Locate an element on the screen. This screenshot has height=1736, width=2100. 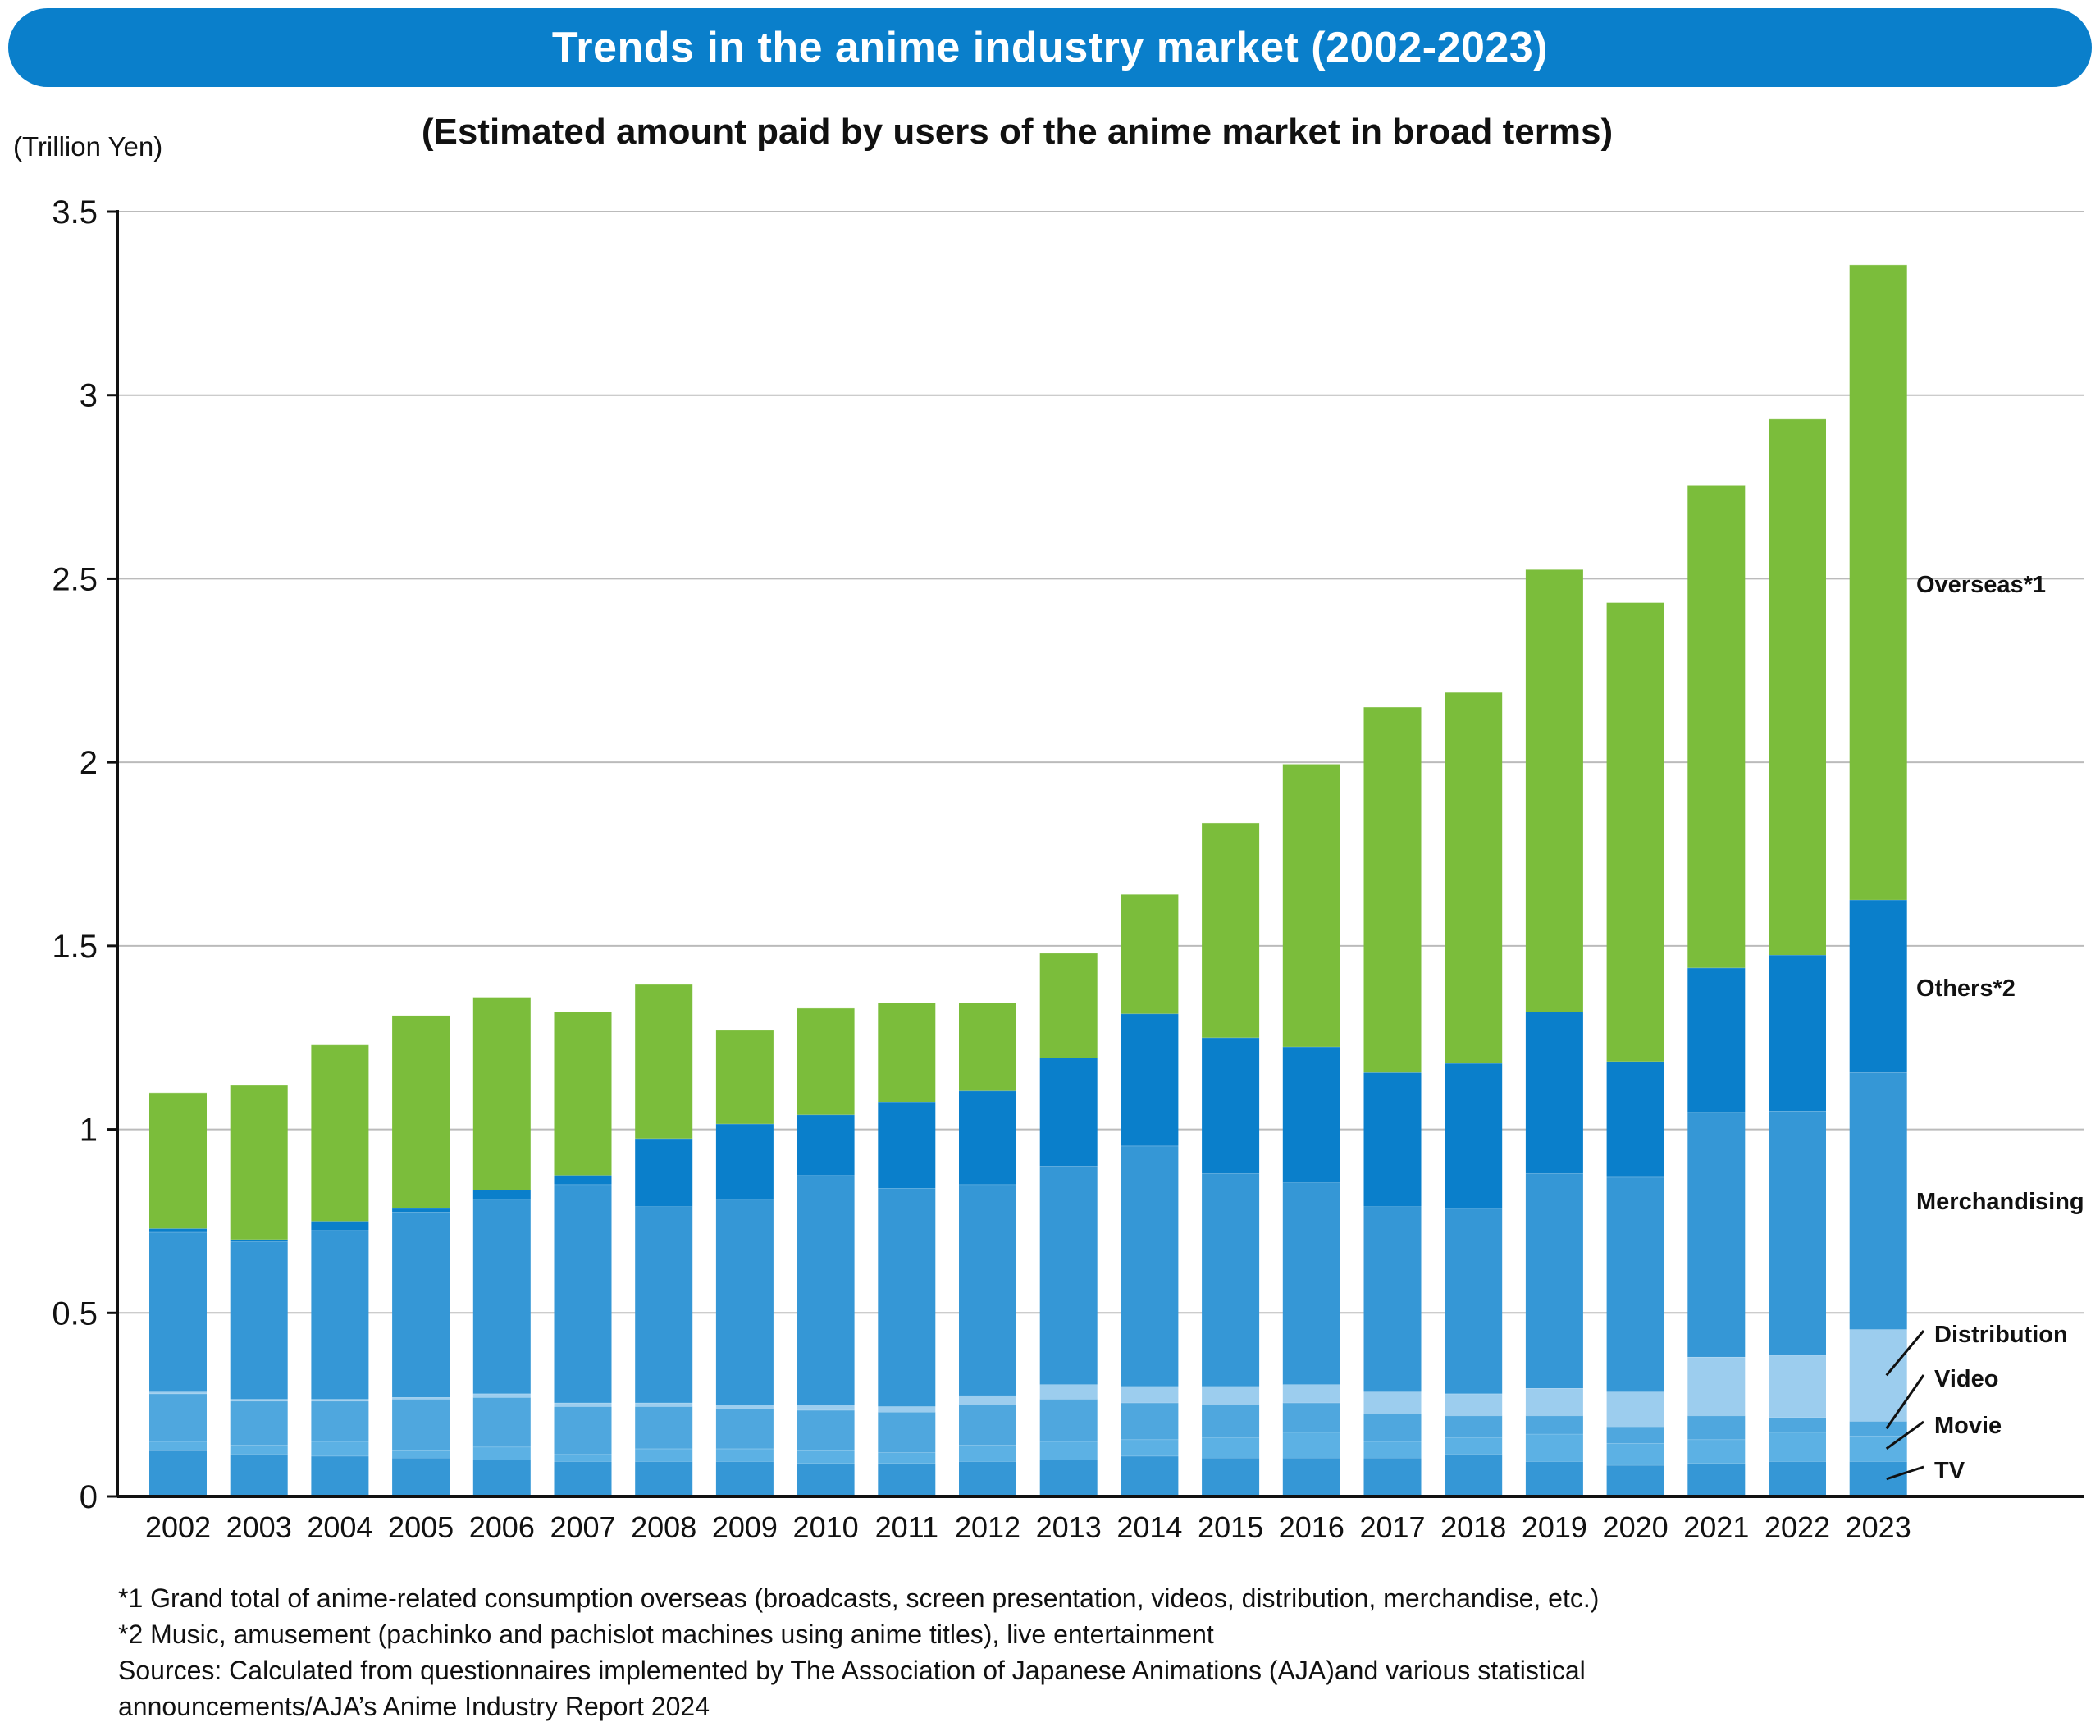
x-tick-label: 2022 is located at coordinates (1797, 1527).